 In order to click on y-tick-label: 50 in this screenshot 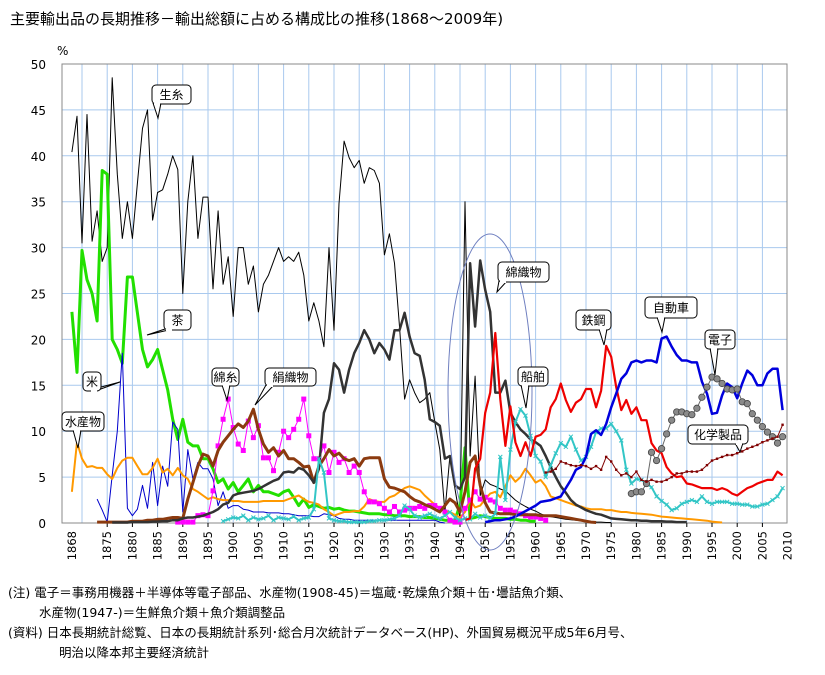, I will do `click(38, 65)`.